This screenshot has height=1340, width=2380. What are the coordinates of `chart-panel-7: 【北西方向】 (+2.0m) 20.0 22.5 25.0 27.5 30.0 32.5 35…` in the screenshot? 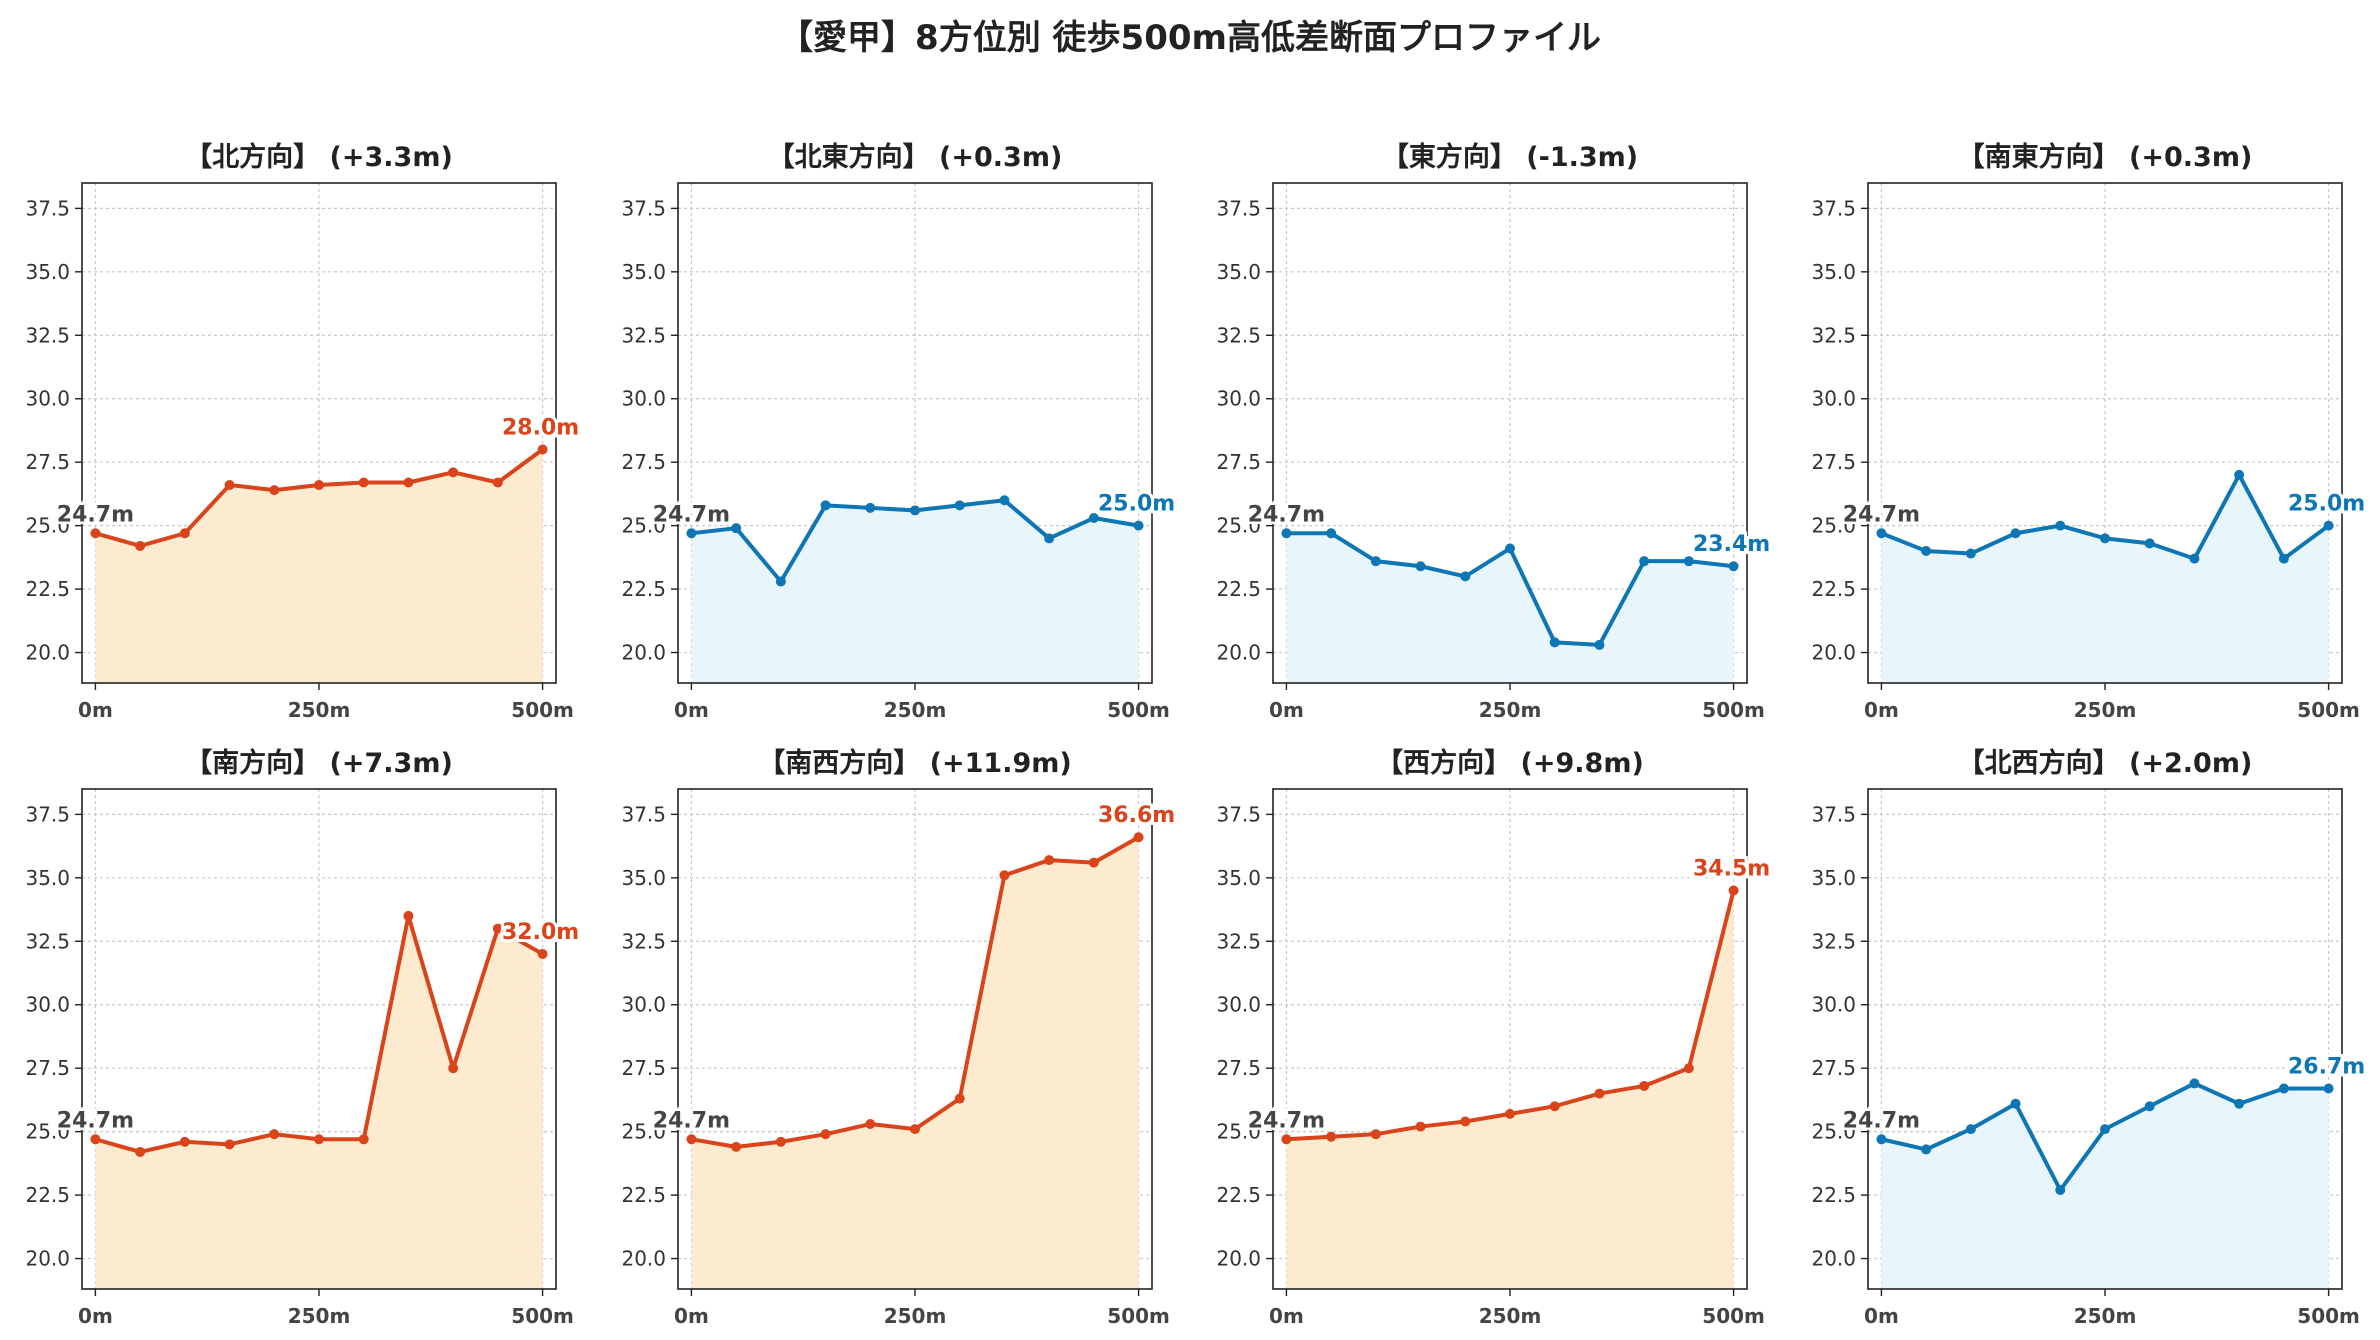 It's located at (2089, 1037).